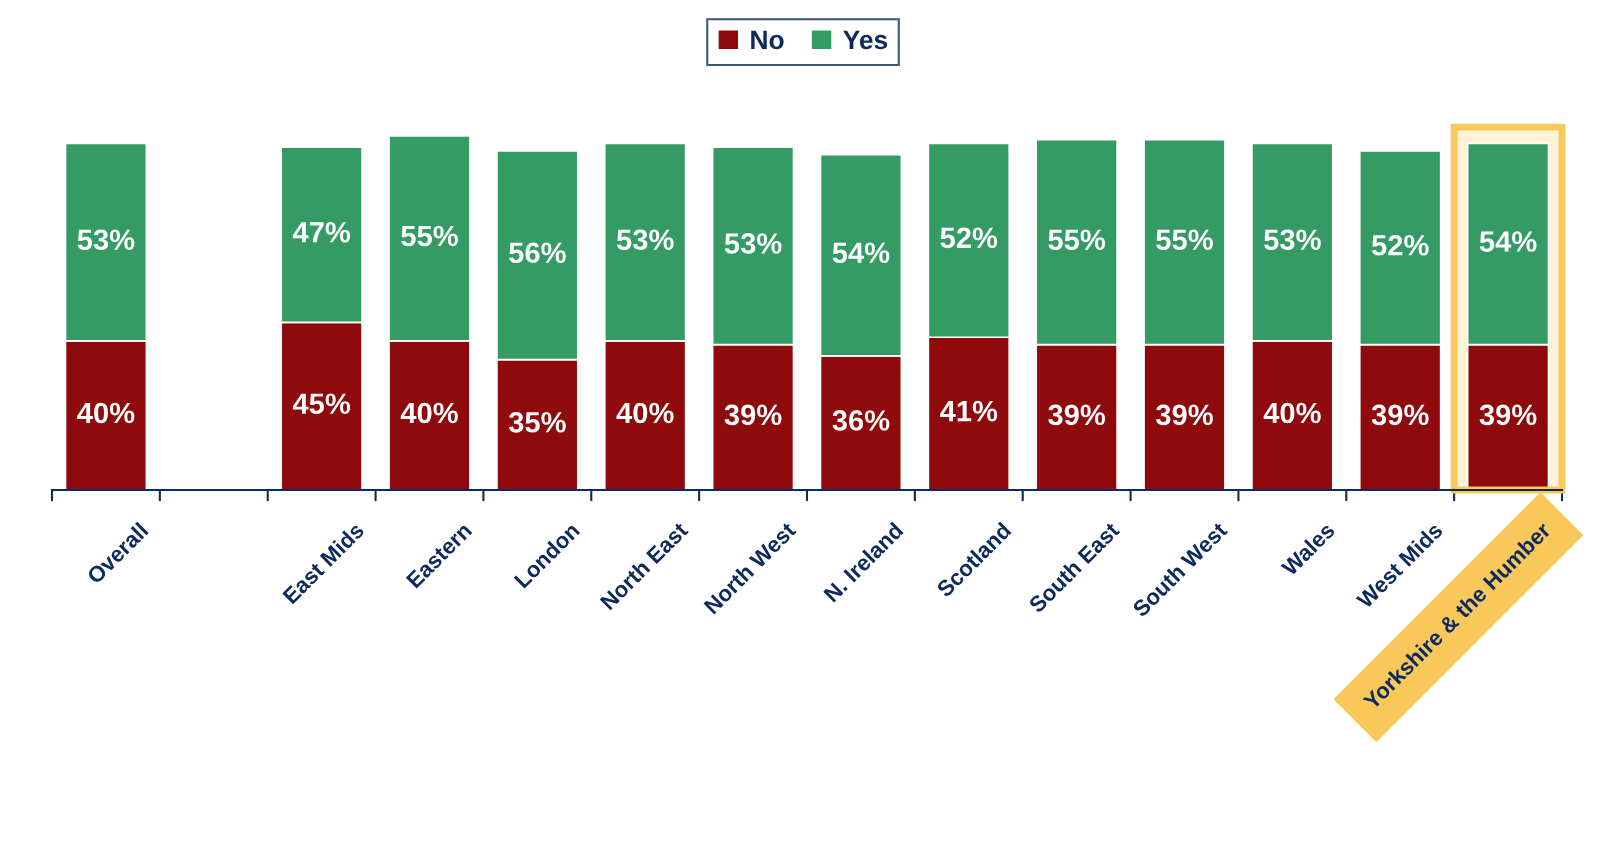 This screenshot has width=1606, height=858. I want to click on data-label: 56%, so click(537, 253).